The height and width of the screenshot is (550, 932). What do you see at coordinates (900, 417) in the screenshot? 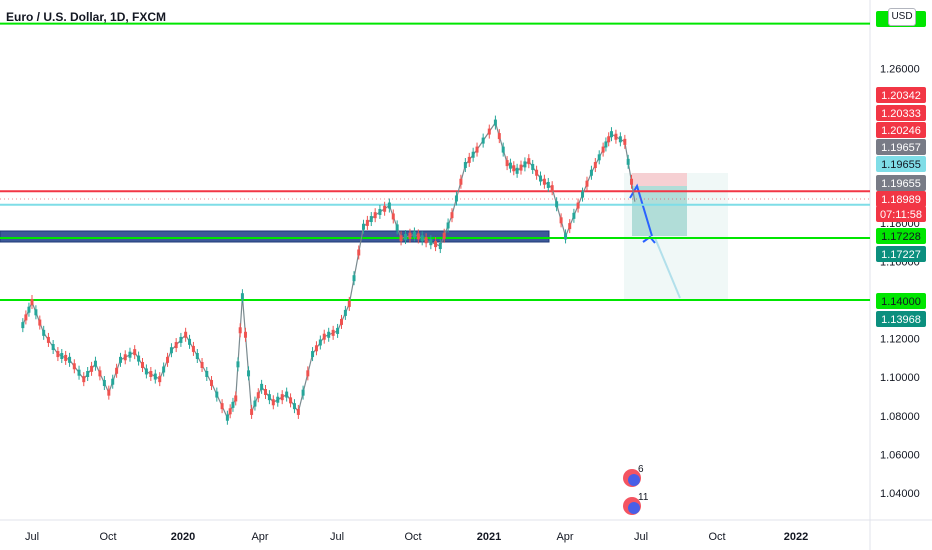
I see `y-tick-label: 1.08000` at bounding box center [900, 417].